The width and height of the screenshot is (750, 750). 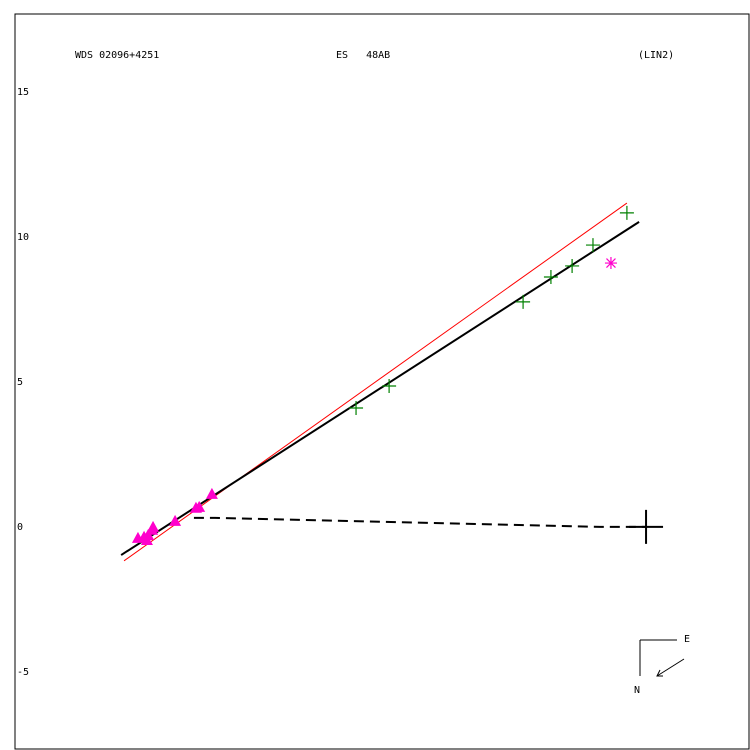 What do you see at coordinates (659, 673) in the screenshot?
I see `direction-arrow-head` at bounding box center [659, 673].